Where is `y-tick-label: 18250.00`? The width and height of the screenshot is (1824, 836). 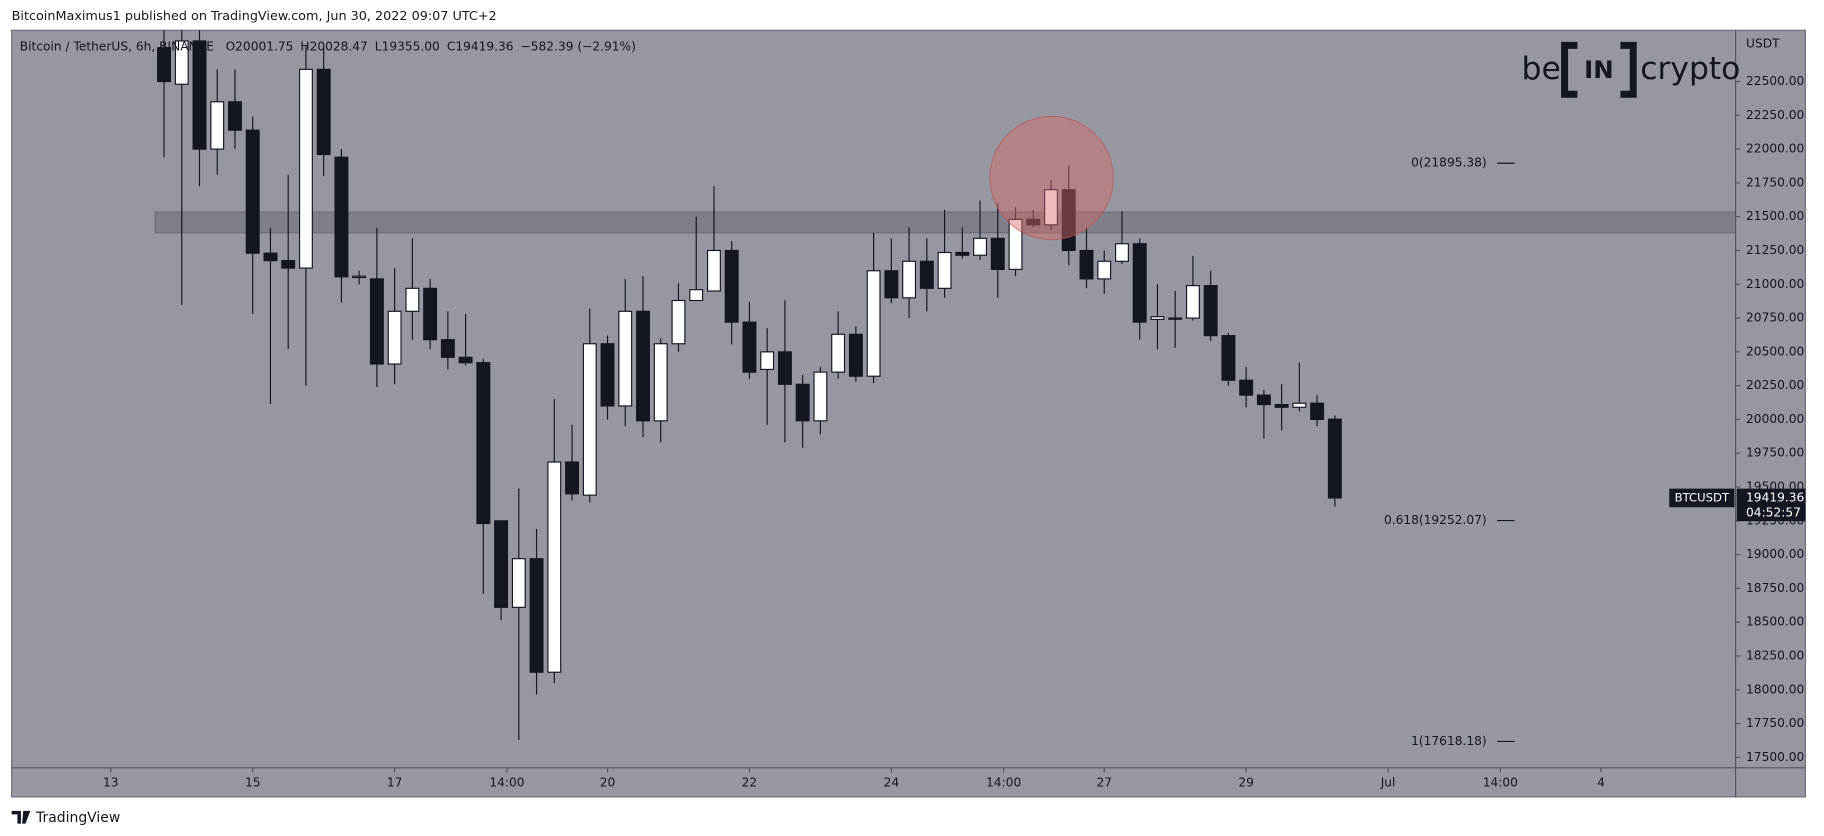
y-tick-label: 18250.00 is located at coordinates (1775, 656).